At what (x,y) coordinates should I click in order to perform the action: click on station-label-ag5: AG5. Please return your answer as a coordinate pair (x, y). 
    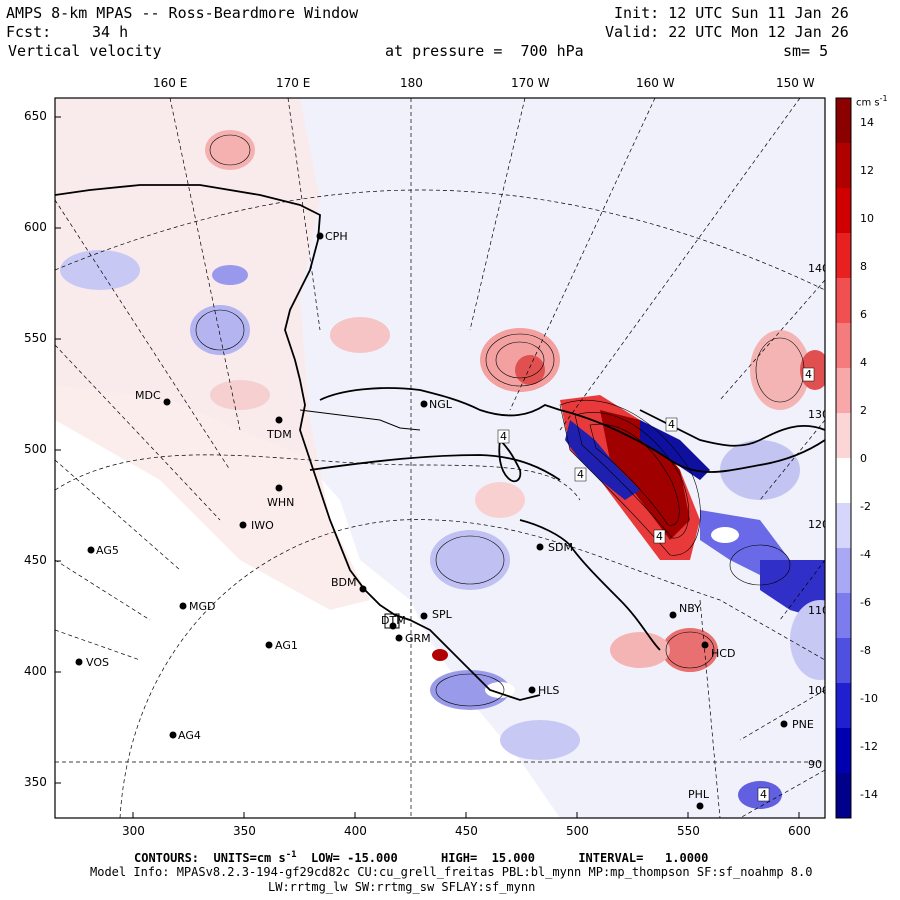
    Looking at the image, I should click on (107, 550).